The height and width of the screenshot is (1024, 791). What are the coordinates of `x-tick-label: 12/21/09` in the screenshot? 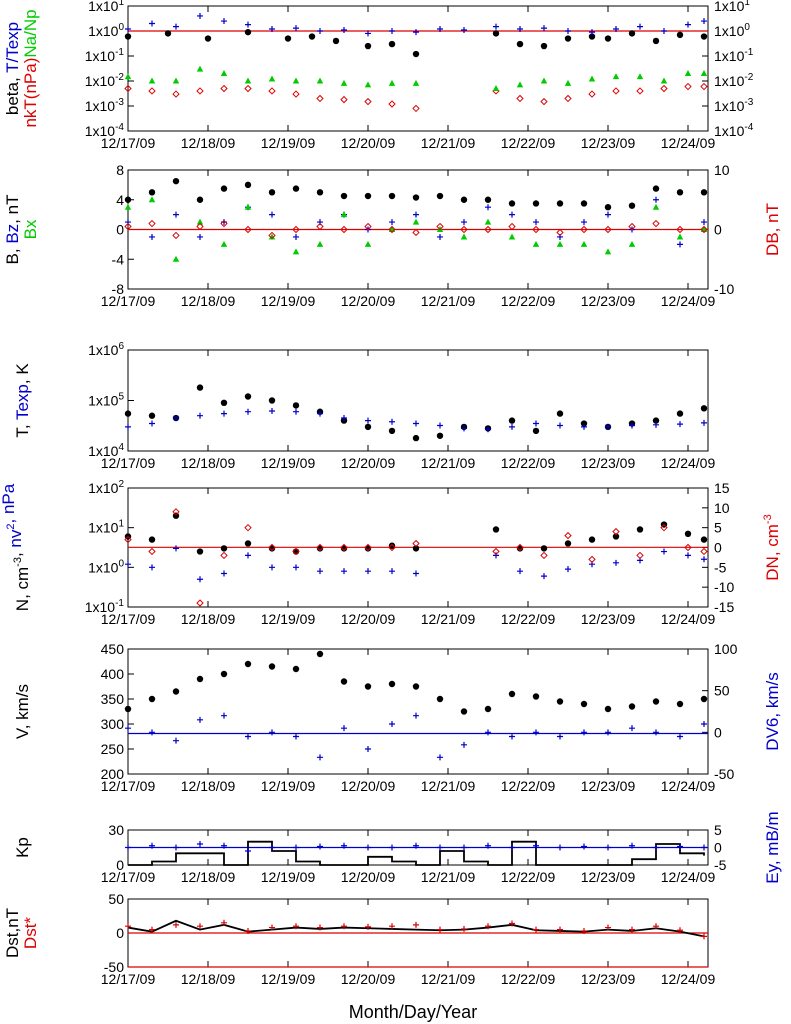 It's located at (448, 979).